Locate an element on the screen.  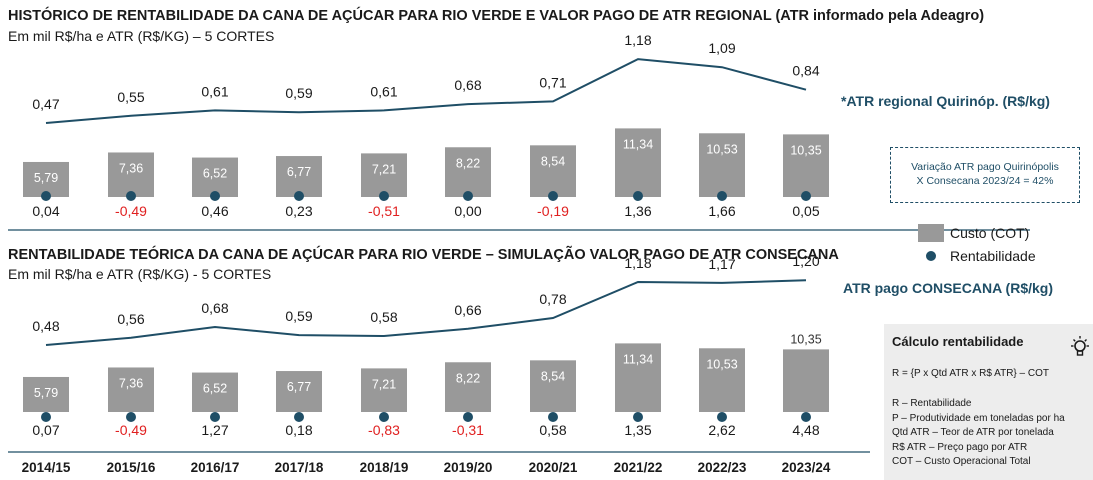
rentability-label: 0,04 is located at coordinates (45, 211).